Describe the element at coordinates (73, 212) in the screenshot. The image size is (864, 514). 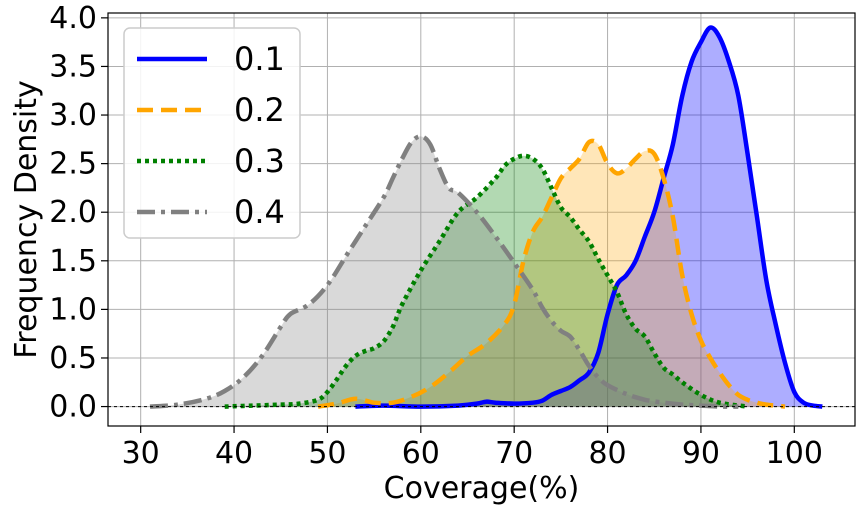
I see `y-tick-label: 2.0` at that location.